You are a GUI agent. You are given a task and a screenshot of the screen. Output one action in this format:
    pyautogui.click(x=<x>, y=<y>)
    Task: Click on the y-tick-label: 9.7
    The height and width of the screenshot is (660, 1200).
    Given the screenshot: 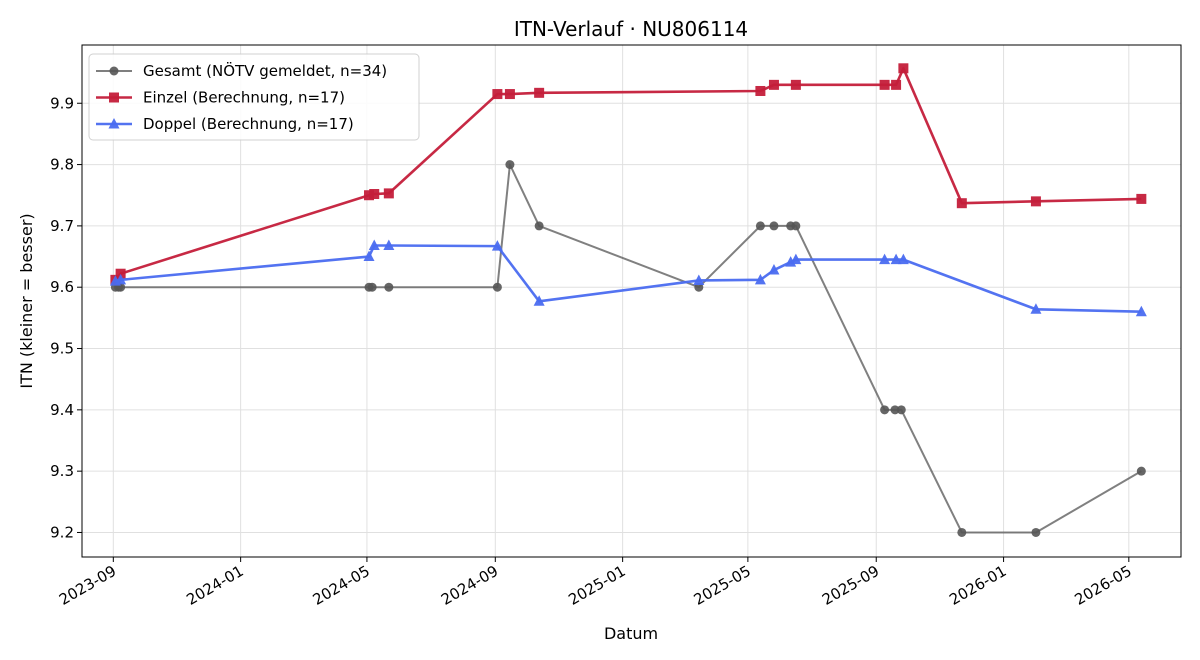 What is the action you would take?
    pyautogui.click(x=62, y=226)
    